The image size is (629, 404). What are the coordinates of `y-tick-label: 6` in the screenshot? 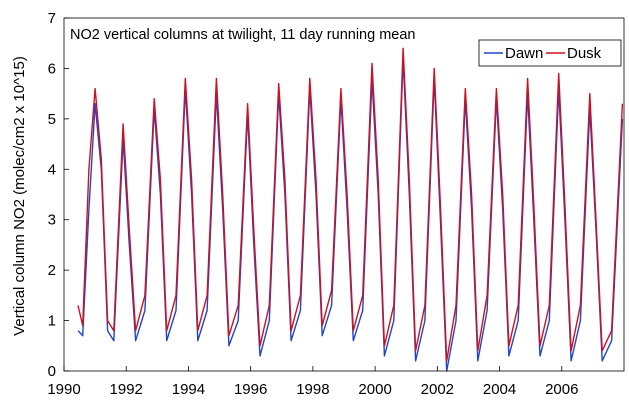 It's located at (52, 68).